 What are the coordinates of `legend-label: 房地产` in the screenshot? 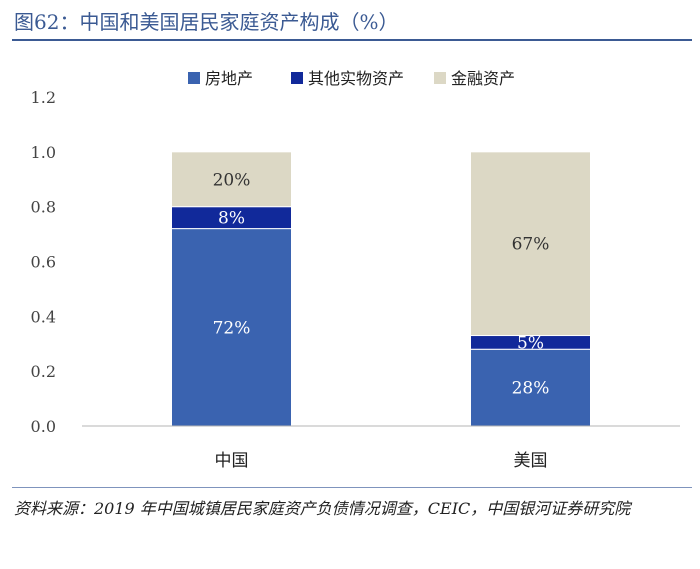 It's located at (229, 78).